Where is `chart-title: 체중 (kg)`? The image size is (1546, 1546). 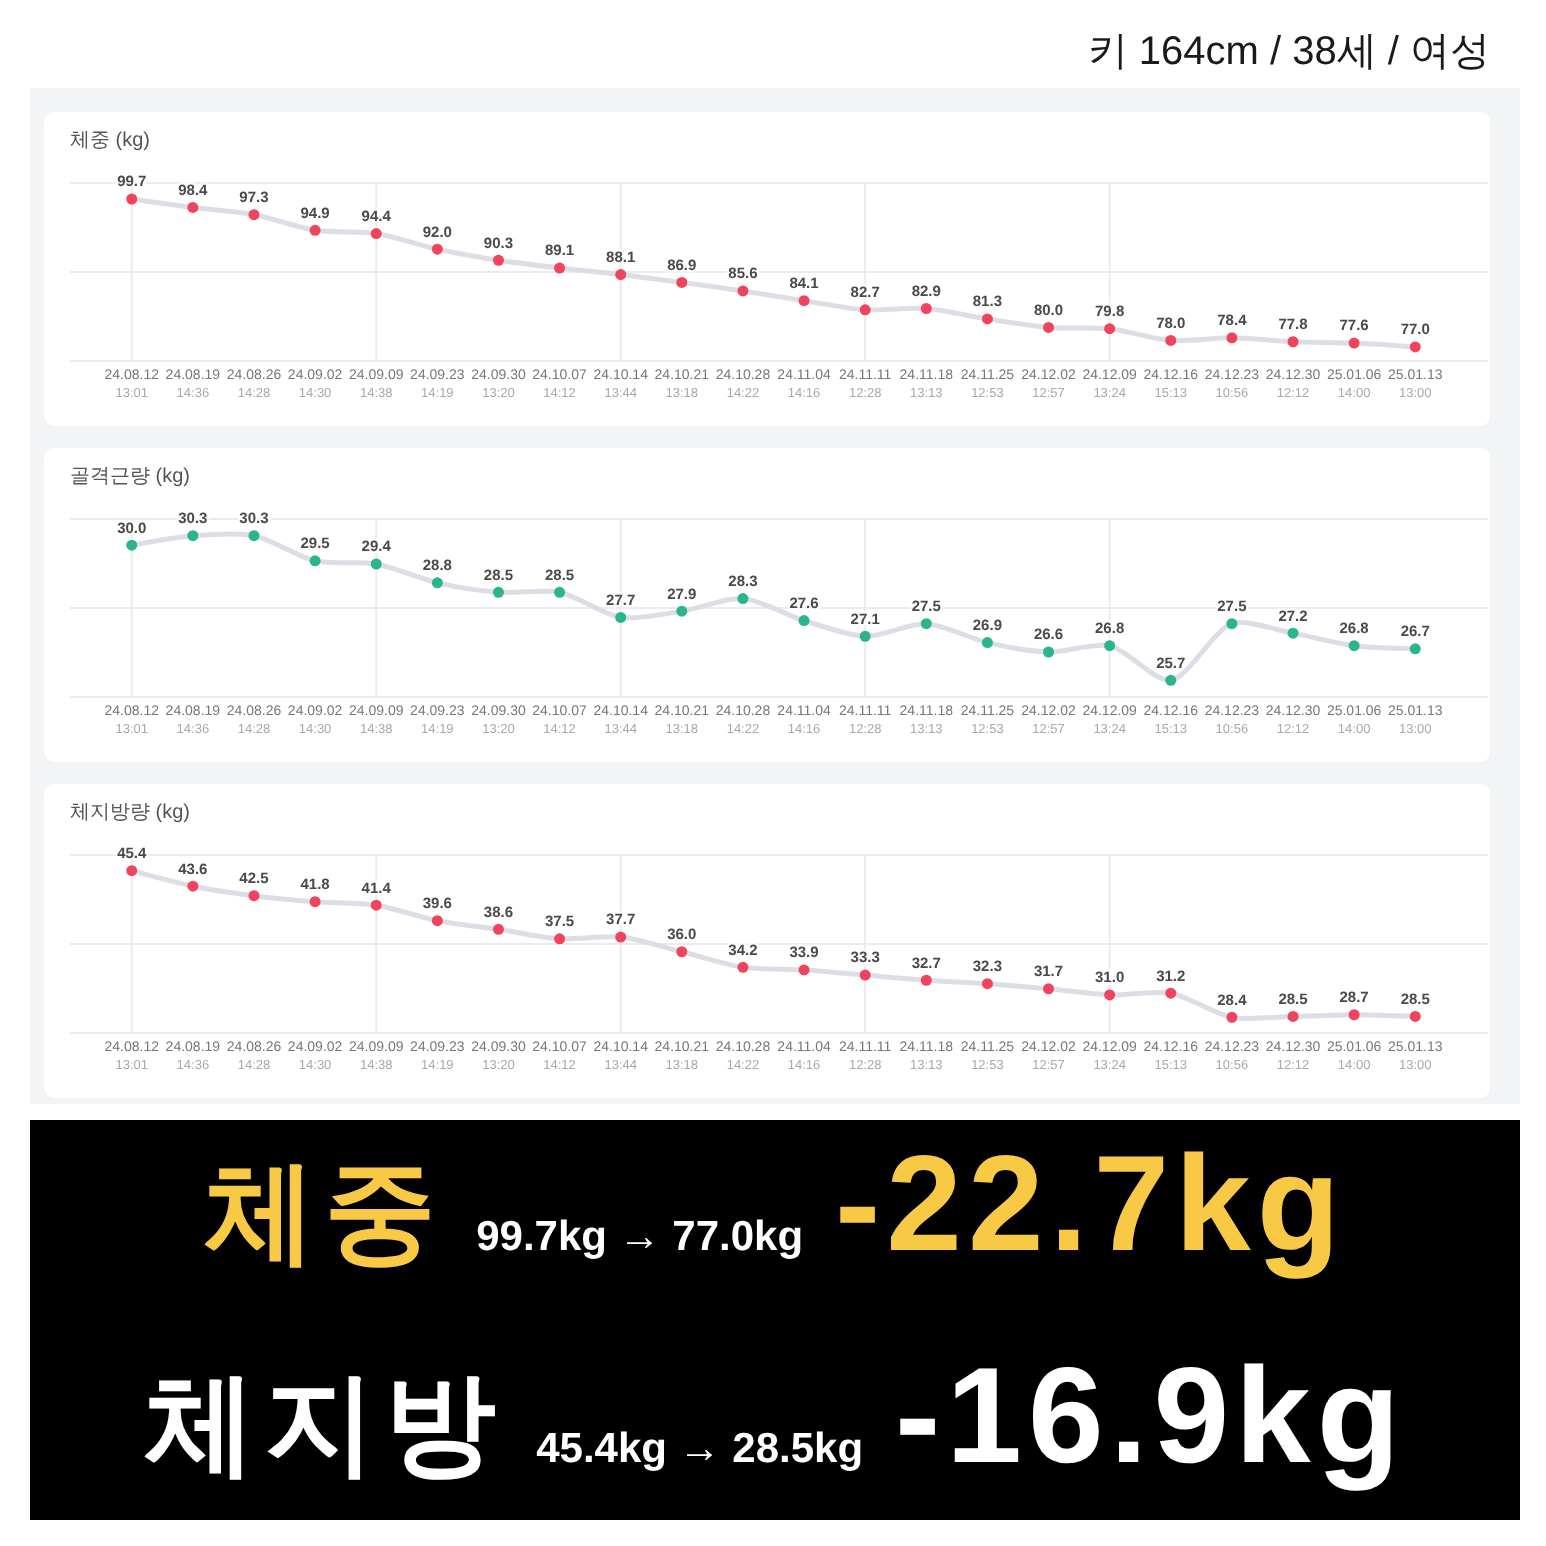
chart-title: 체중 (kg) is located at coordinates (110, 141).